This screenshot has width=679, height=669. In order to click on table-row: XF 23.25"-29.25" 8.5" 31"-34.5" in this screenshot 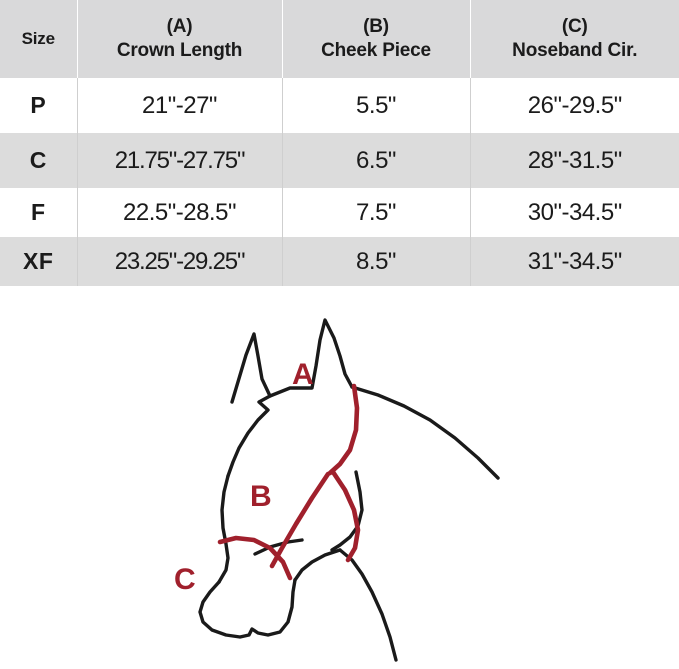, I will do `click(339, 261)`.